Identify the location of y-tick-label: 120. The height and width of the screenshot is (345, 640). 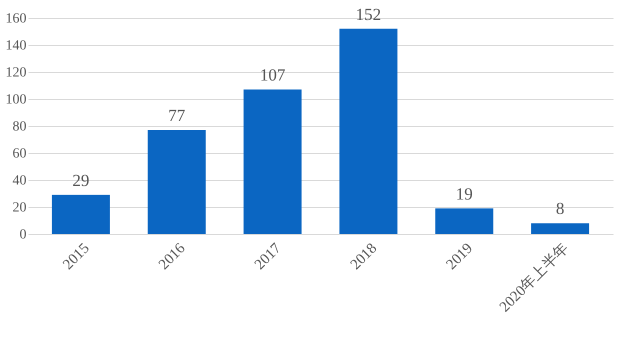
(16, 73).